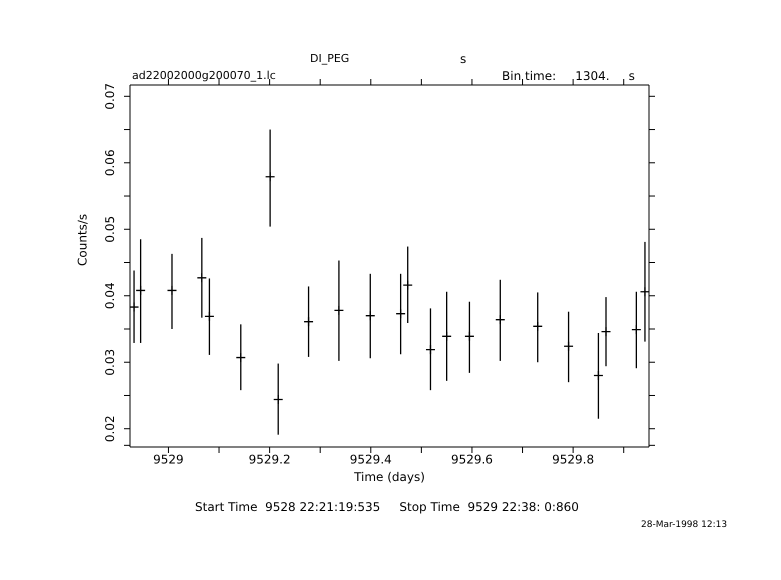 This screenshot has width=781, height=580. I want to click on y-tick-label: 0.06, so click(110, 162).